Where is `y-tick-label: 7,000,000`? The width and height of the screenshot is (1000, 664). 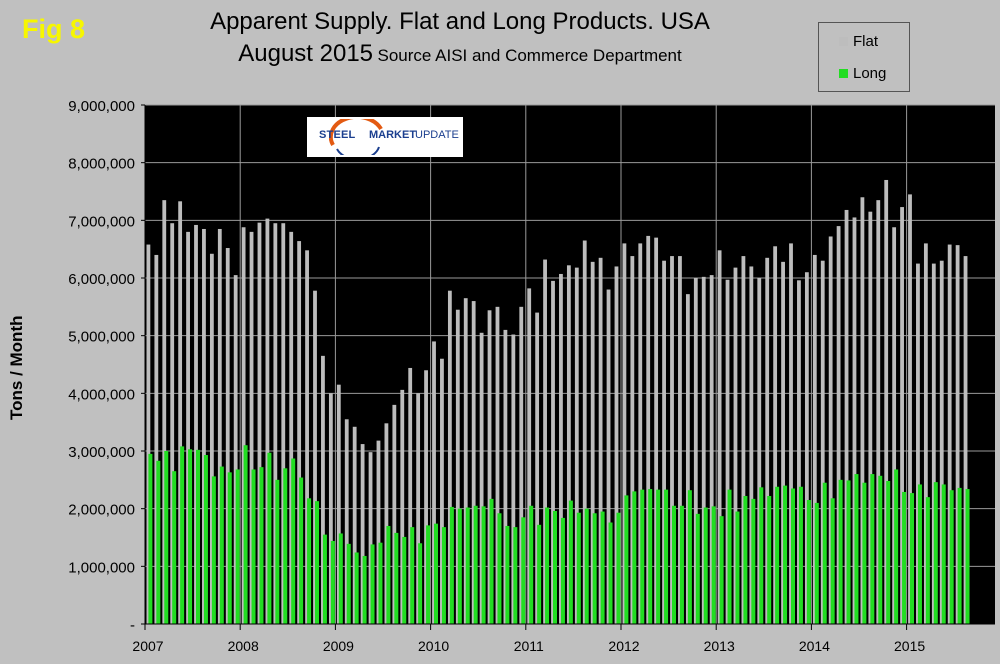
y-tick-label: 7,000,000 is located at coordinates (101, 221).